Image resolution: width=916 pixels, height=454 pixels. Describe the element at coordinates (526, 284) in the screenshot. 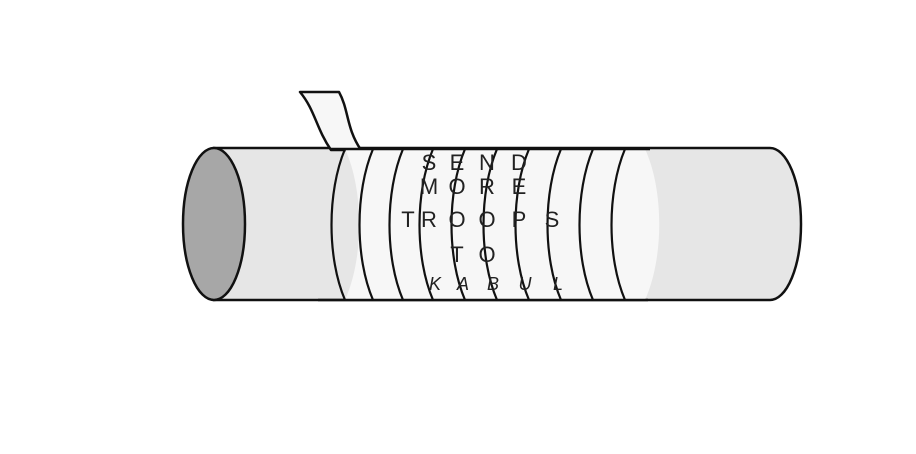

I see `letter: U` at that location.